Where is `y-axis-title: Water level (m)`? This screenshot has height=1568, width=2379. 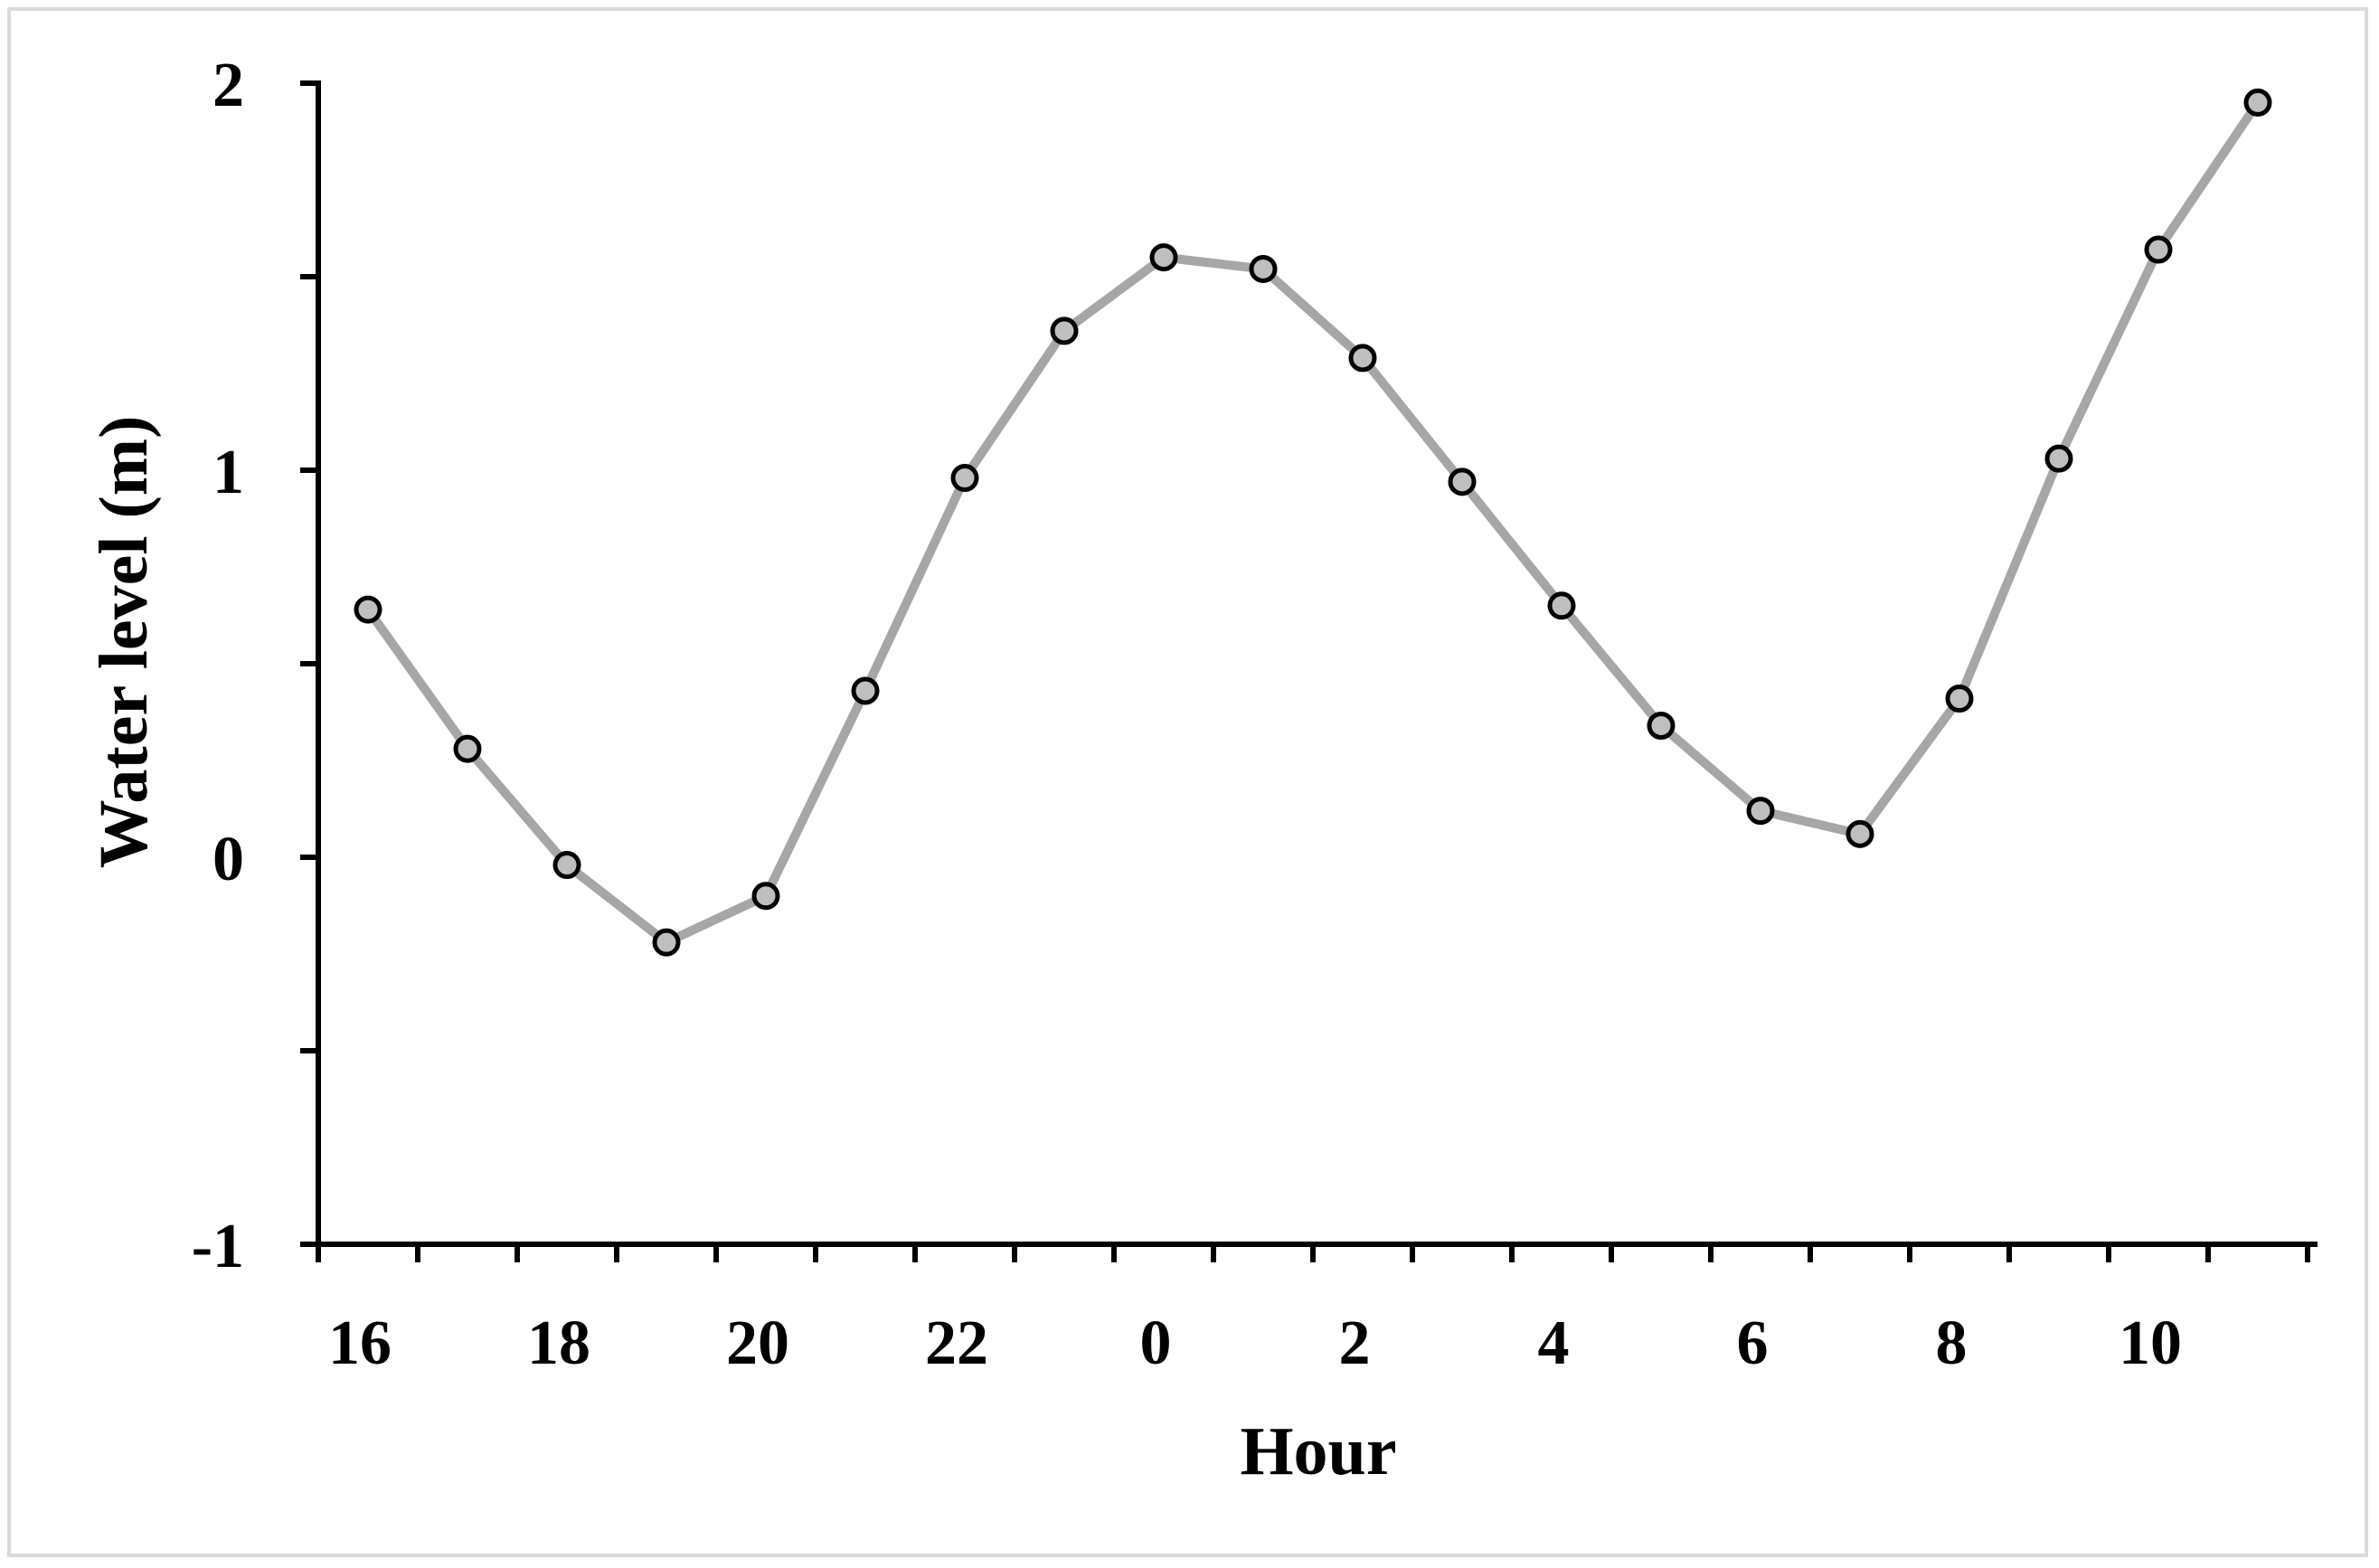 y-axis-title: Water level (m) is located at coordinates (124, 642).